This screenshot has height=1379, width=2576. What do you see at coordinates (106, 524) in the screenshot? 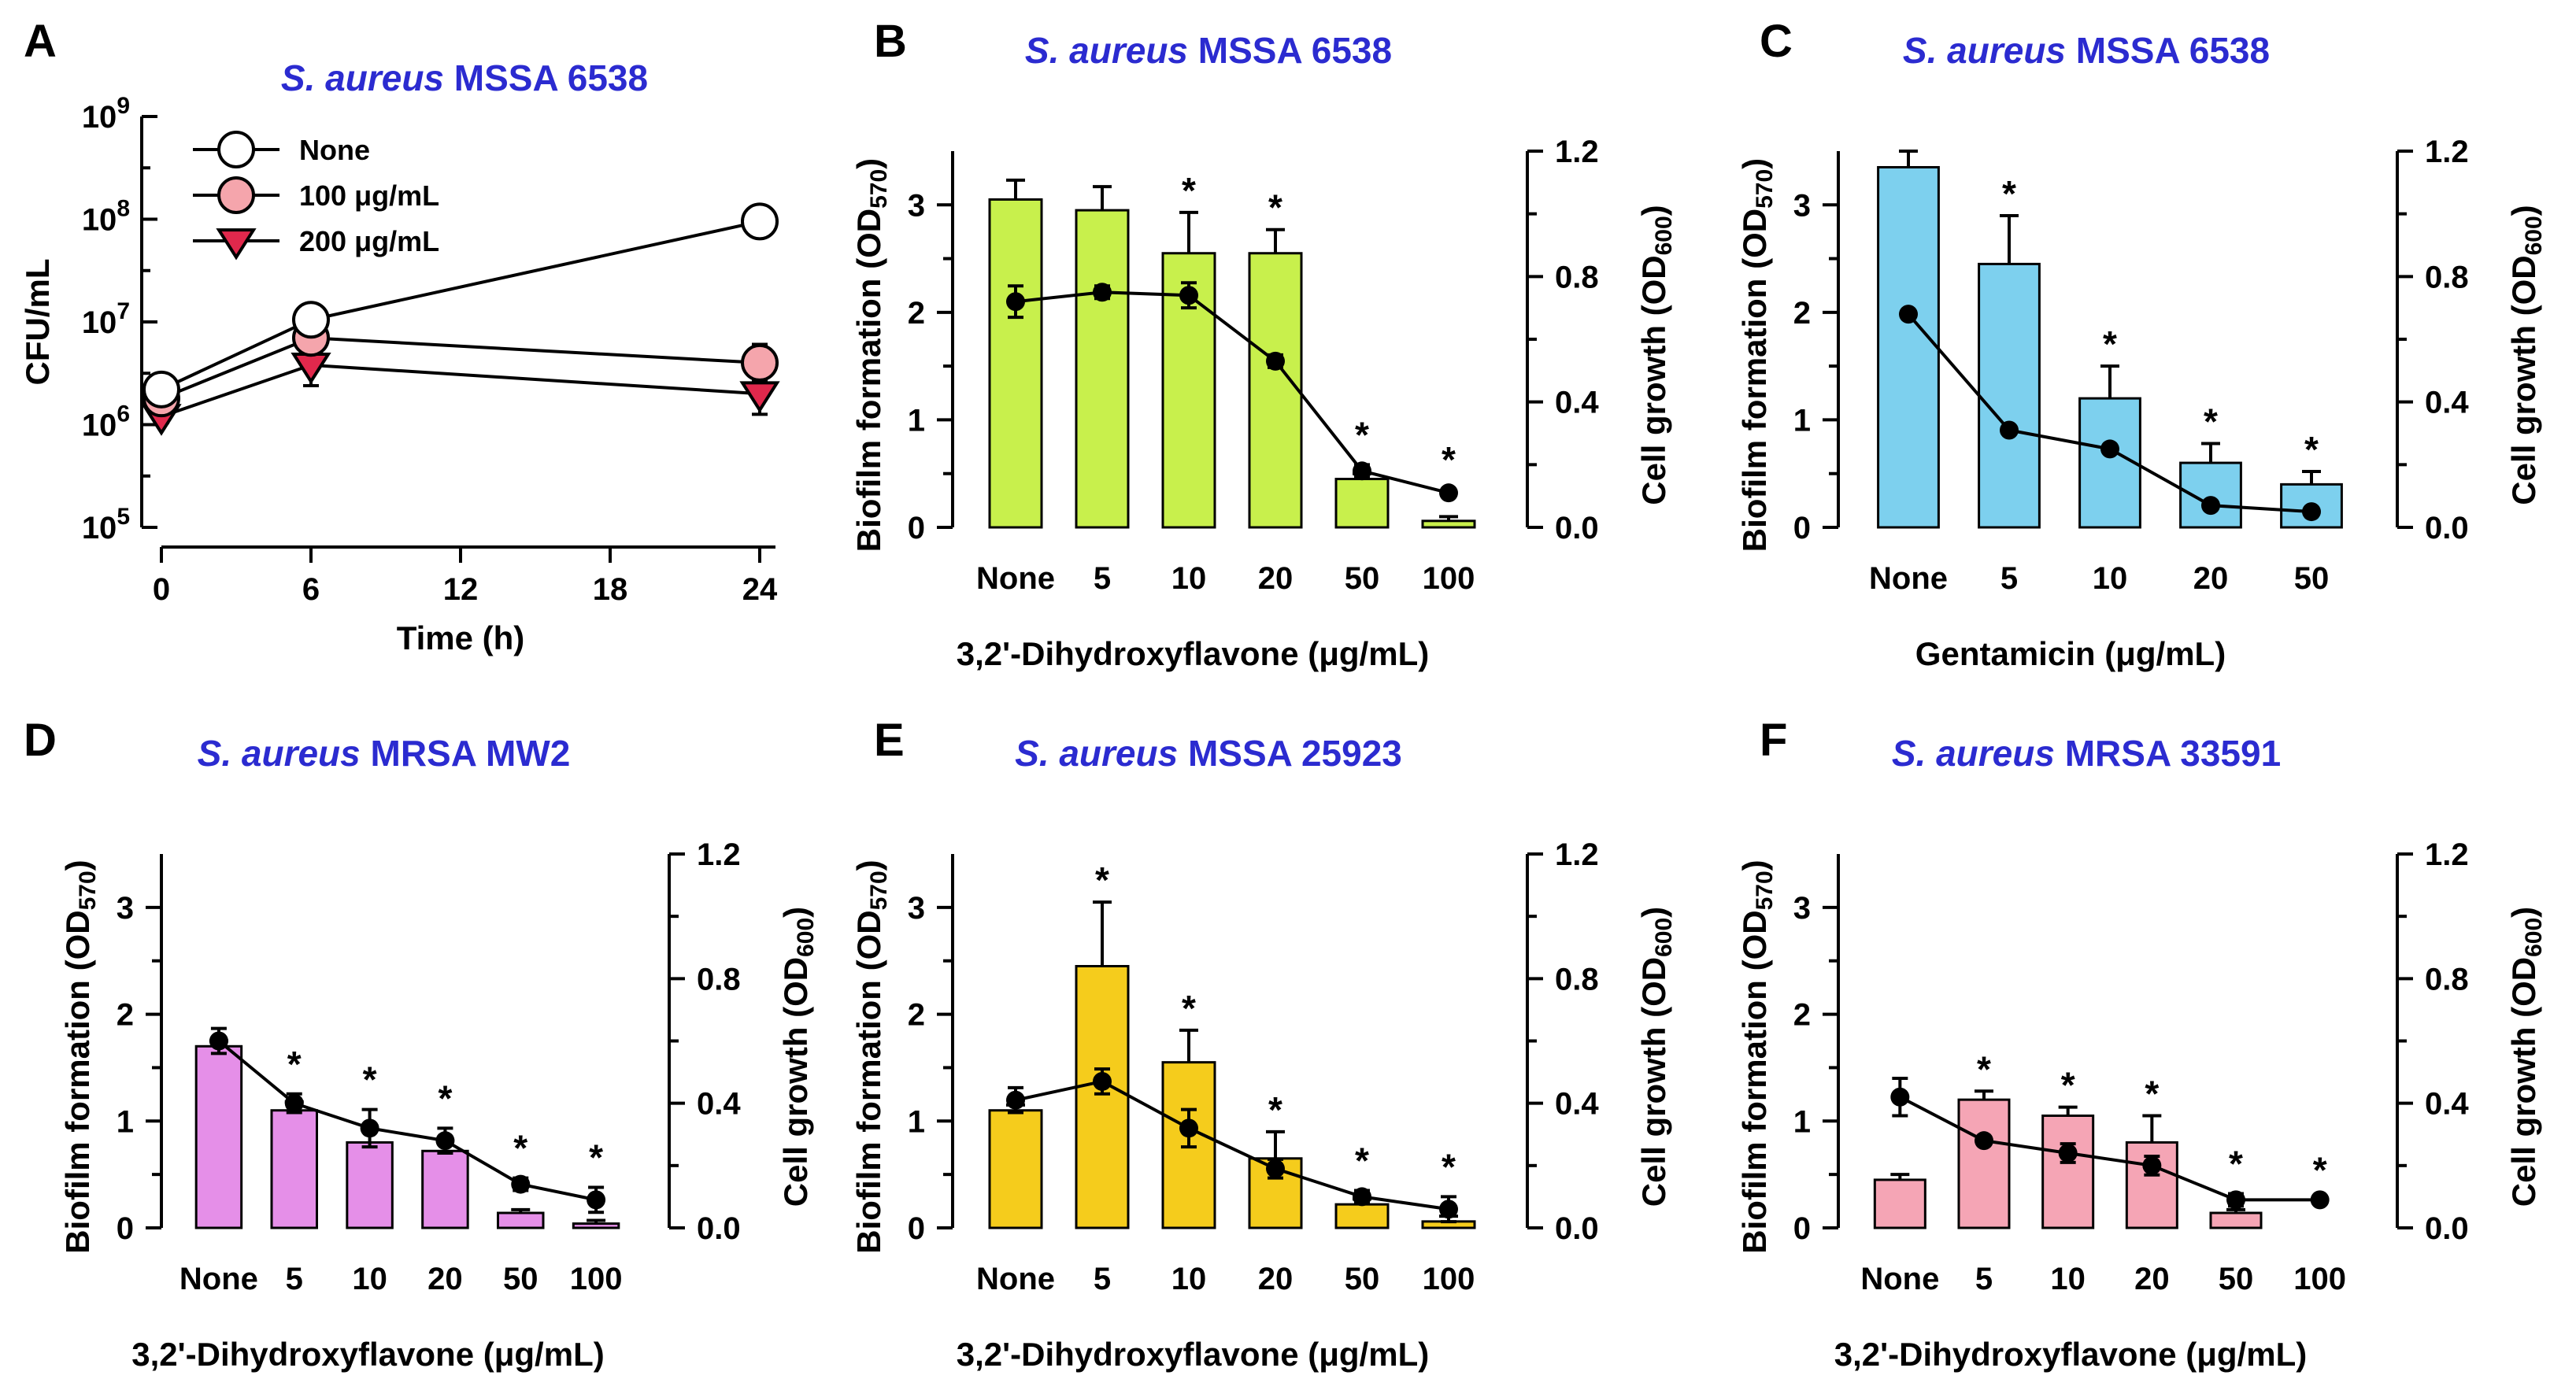
I see `y-tick-label: 10⁵` at bounding box center [106, 524].